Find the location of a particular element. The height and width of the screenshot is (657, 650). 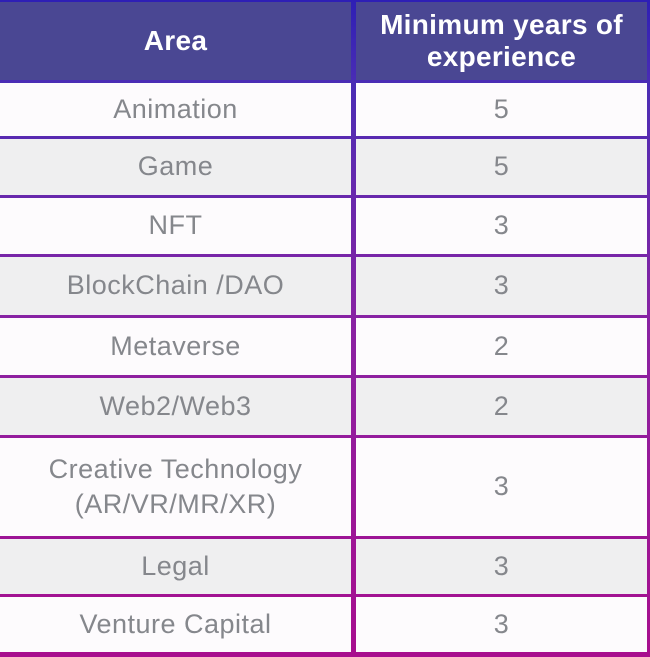

table-cell-area: Game is located at coordinates (175, 167).